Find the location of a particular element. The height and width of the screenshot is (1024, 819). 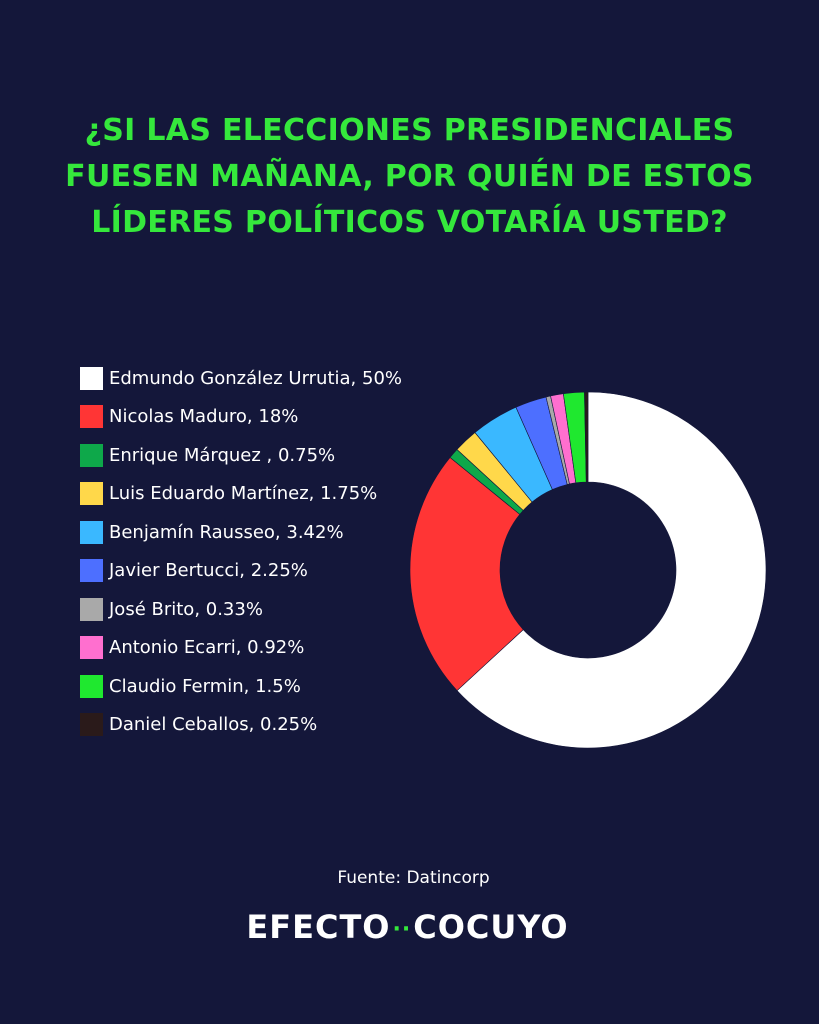

legend-label: Luis Eduardo Martínez, 1.75% is located at coordinates (243, 494).